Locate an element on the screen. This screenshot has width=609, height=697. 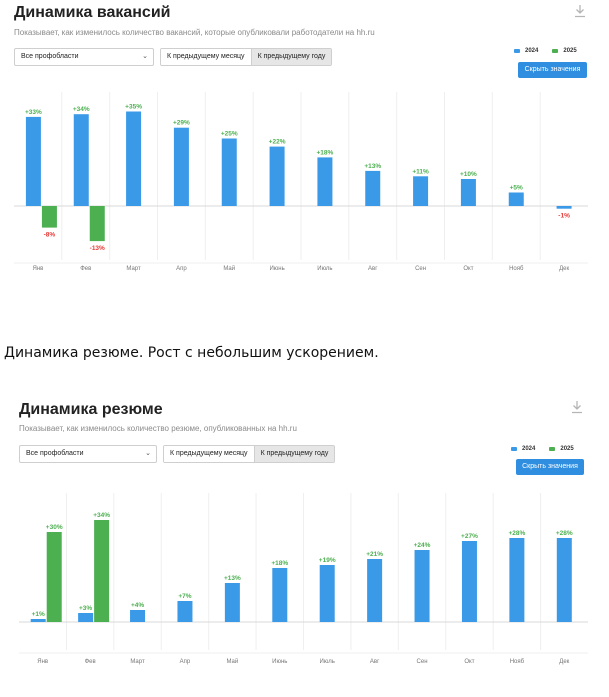
data-label: +35% is located at coordinates (133, 107).